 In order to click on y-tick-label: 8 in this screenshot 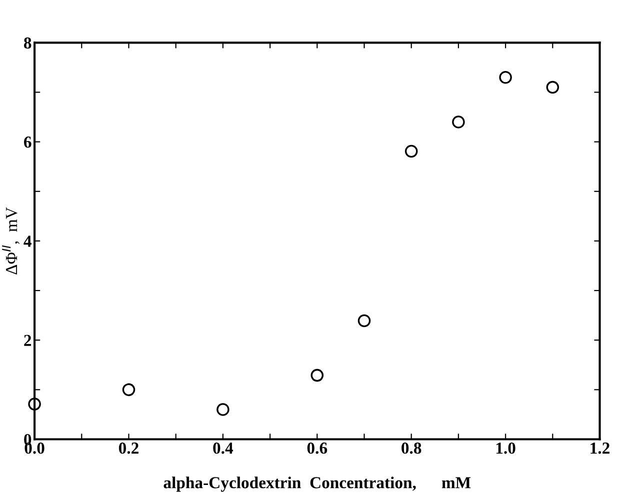, I will do `click(28, 43)`.